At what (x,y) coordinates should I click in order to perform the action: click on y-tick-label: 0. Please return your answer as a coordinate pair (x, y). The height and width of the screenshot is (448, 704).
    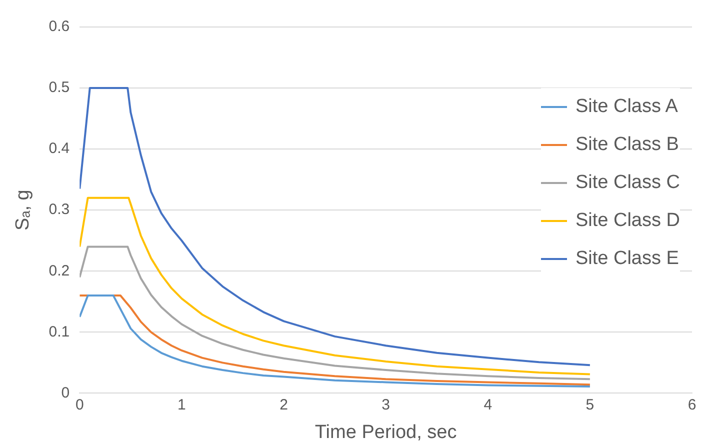
    Looking at the image, I should click on (65, 393).